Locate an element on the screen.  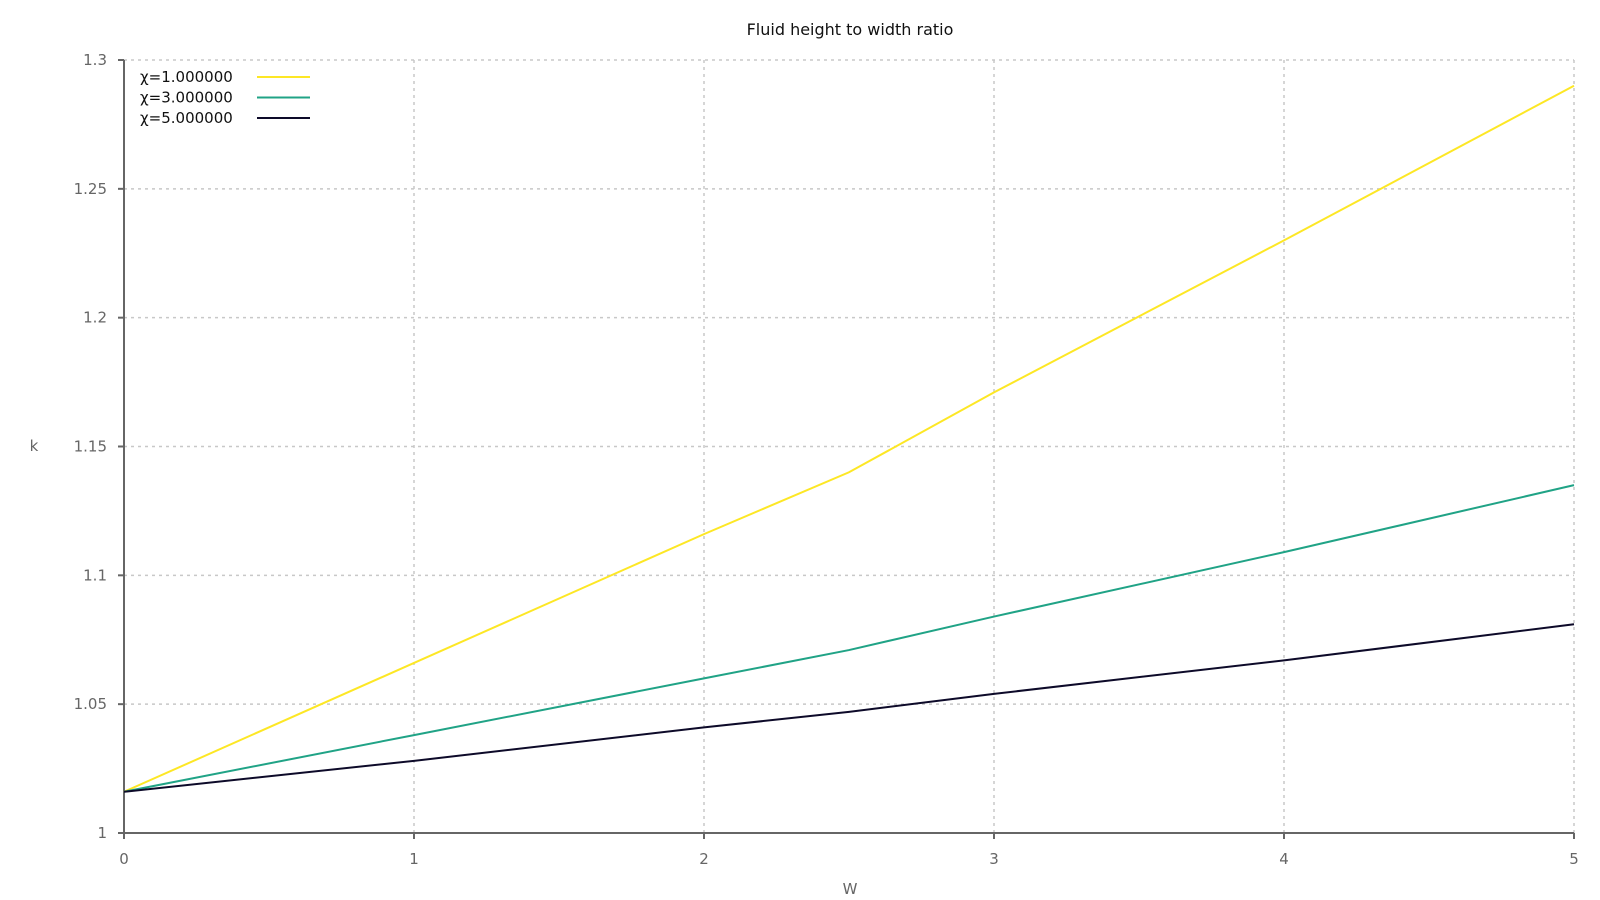
legend-label: χ=1.000000 is located at coordinates (186, 77).